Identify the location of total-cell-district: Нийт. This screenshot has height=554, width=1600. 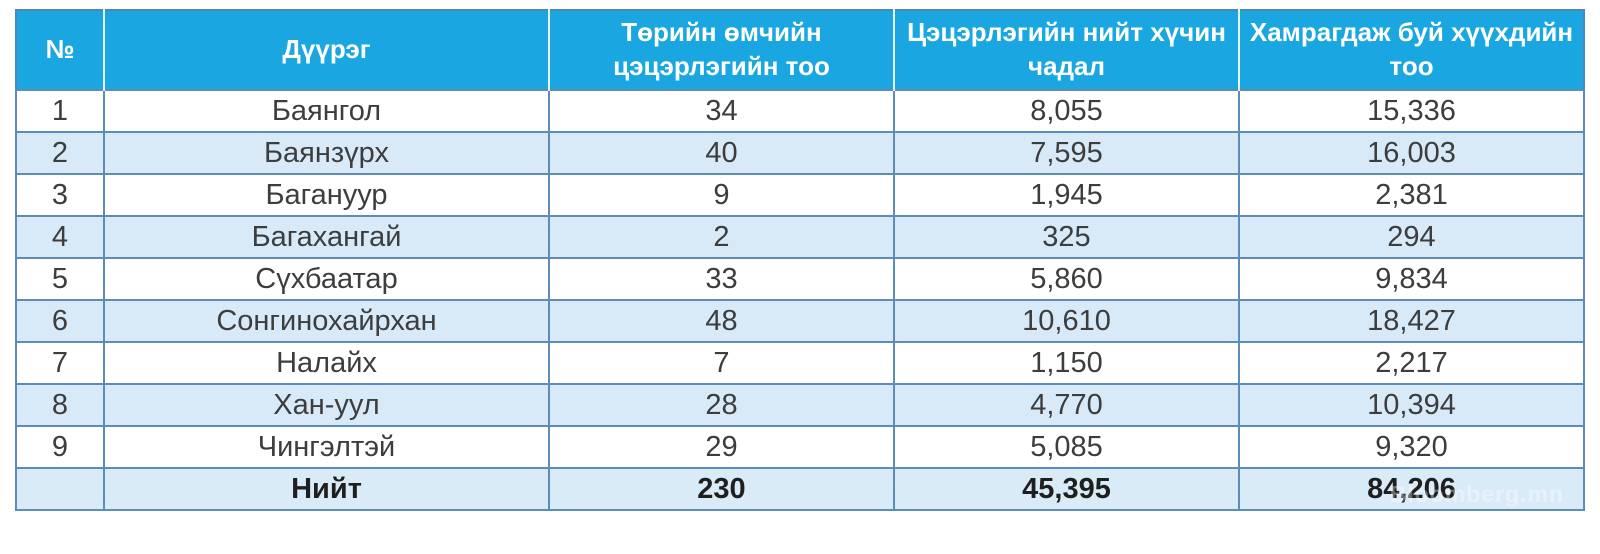
(326, 489).